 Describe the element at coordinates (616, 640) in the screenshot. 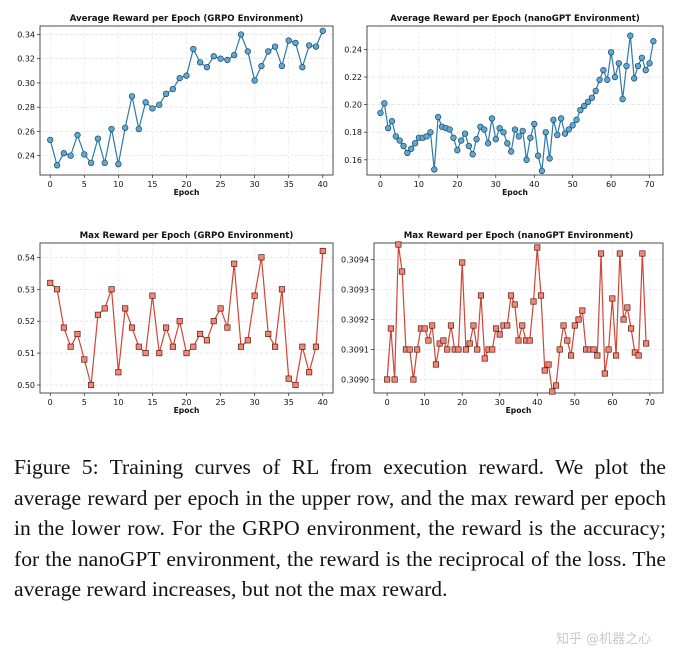

I see `watermark-logo: 知乎 @机器之心` at that location.